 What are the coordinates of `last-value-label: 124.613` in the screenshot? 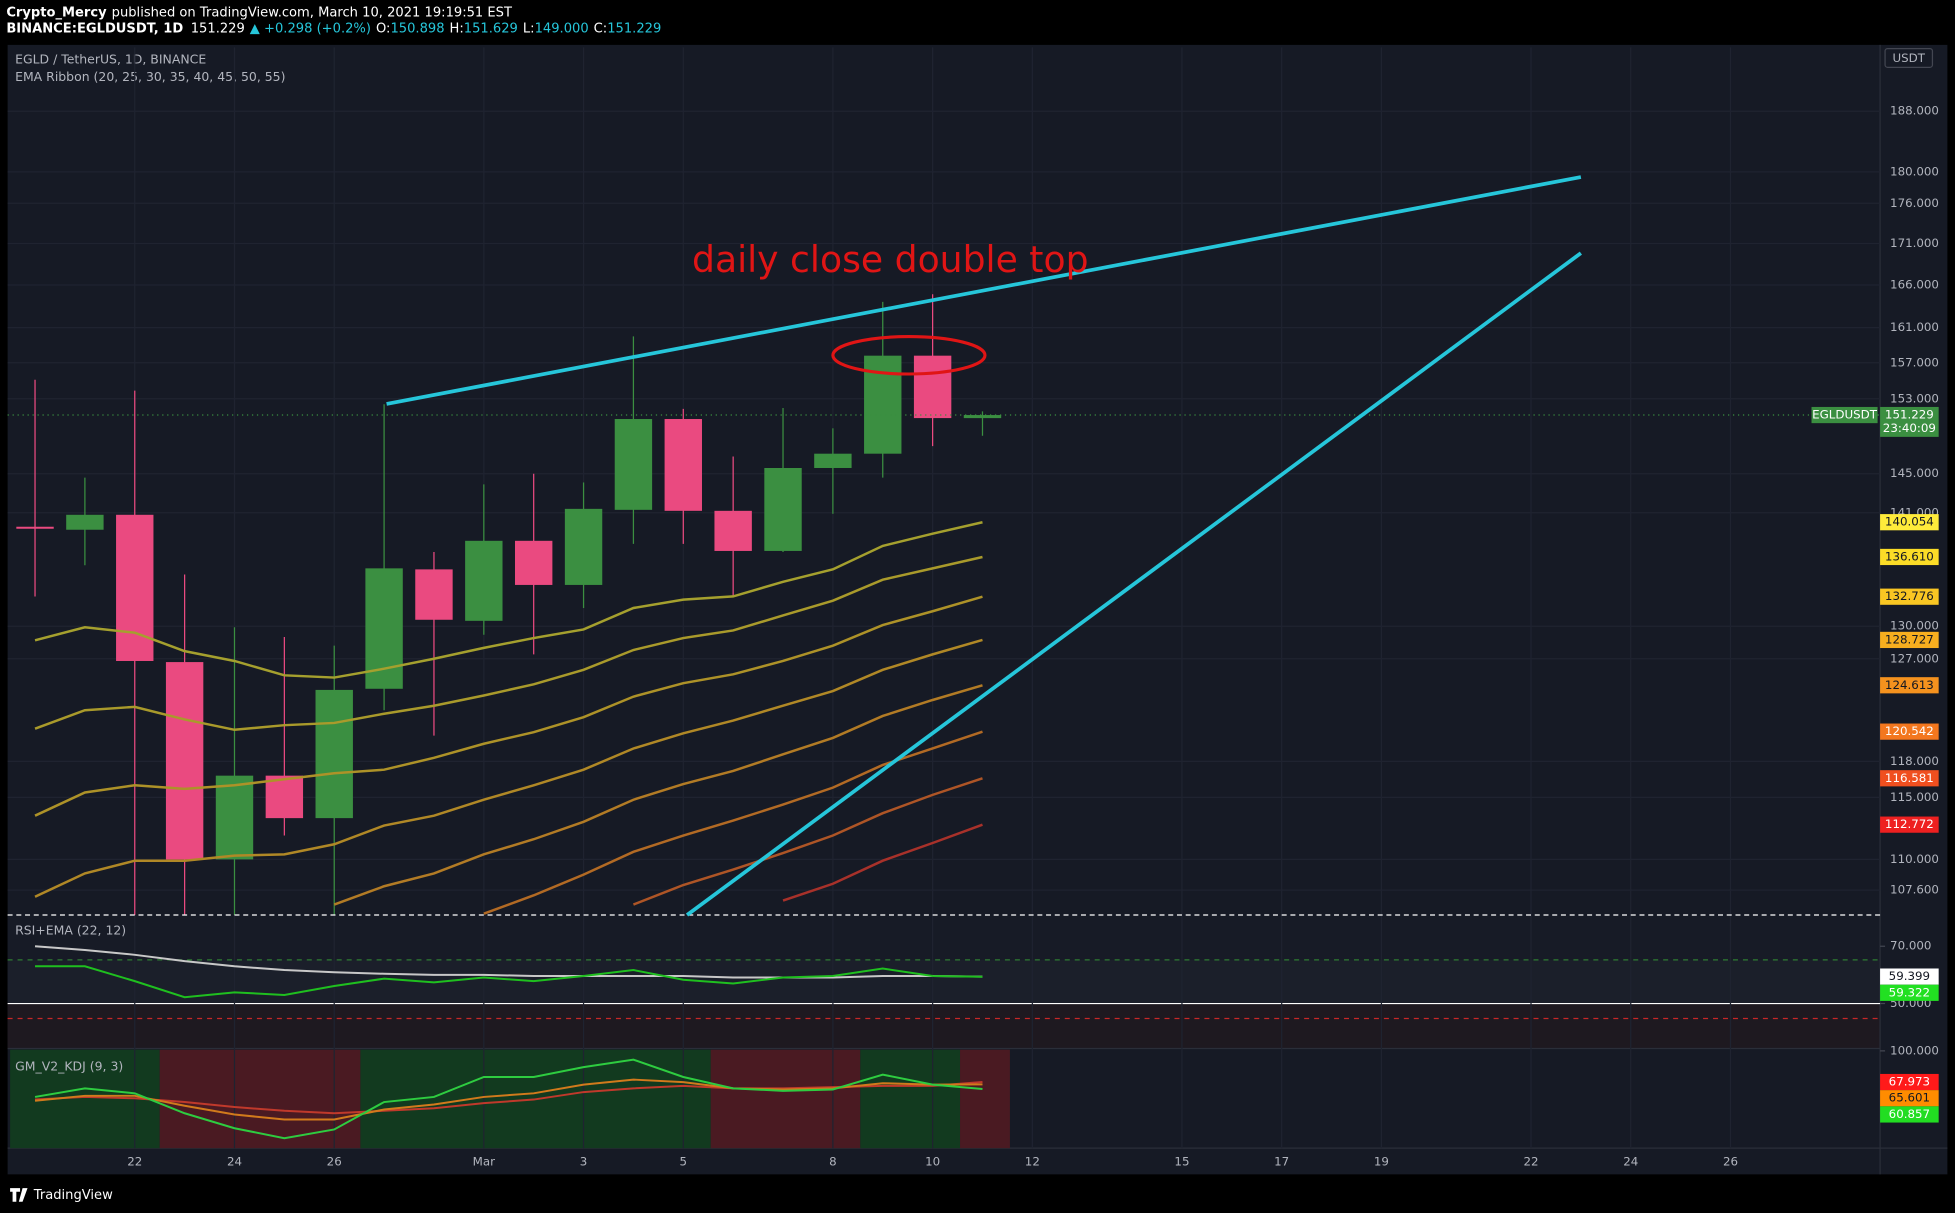 It's located at (1909, 685).